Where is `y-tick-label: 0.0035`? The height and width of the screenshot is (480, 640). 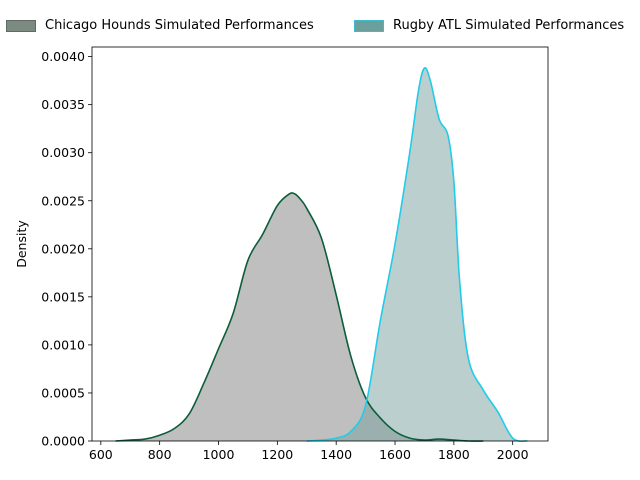 y-tick-label: 0.0035 is located at coordinates (63, 104).